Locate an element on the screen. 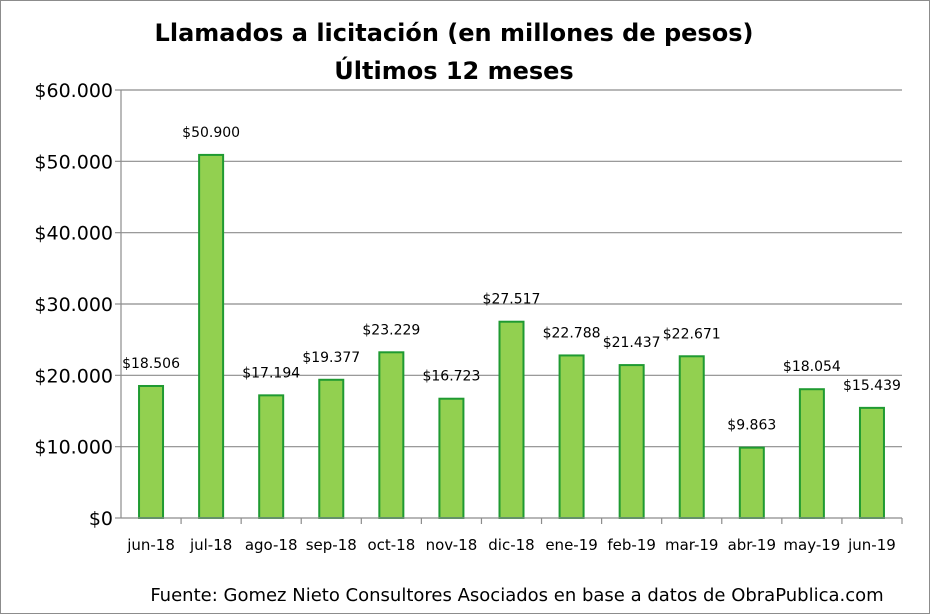  x-tick-label: dic-18 is located at coordinates (511, 545).